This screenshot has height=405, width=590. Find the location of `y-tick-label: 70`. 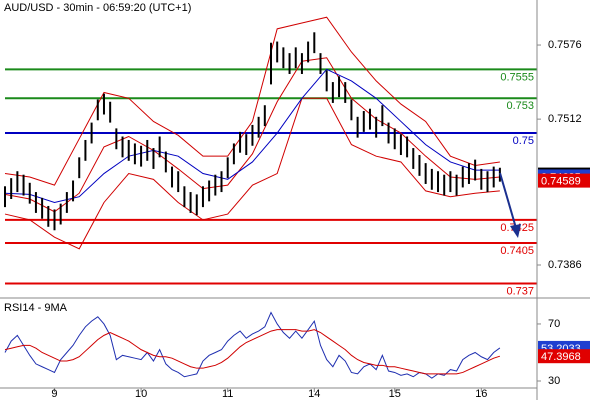

y-tick-label: 70 is located at coordinates (554, 324).